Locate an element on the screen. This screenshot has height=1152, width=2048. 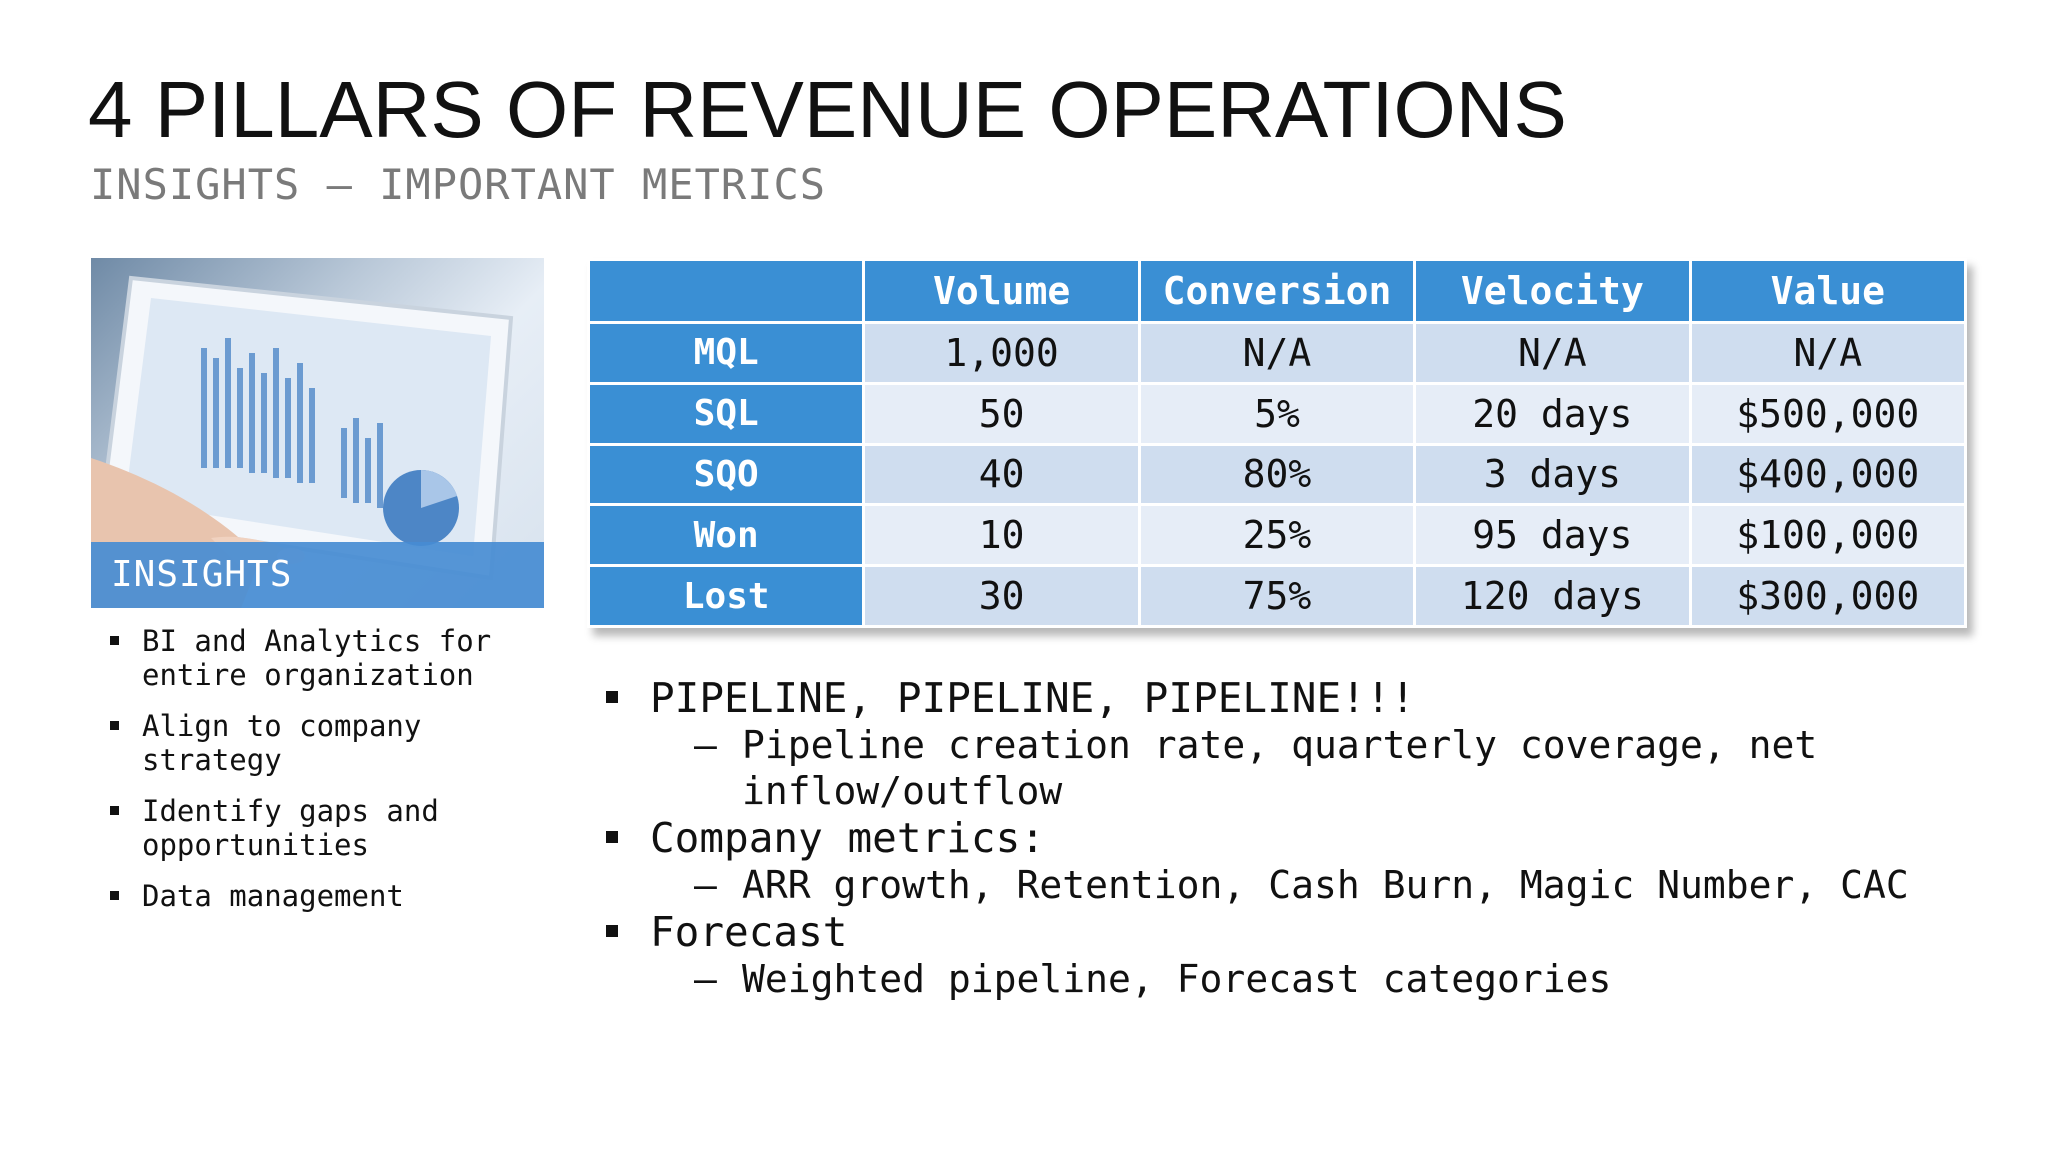
table-cell: 95 days is located at coordinates (1552, 535).